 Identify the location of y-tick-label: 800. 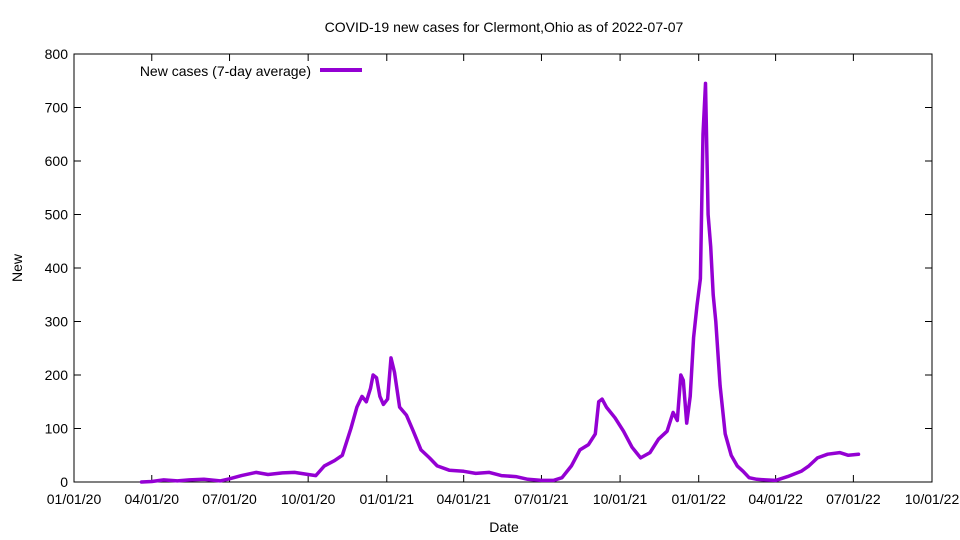
(57, 54).